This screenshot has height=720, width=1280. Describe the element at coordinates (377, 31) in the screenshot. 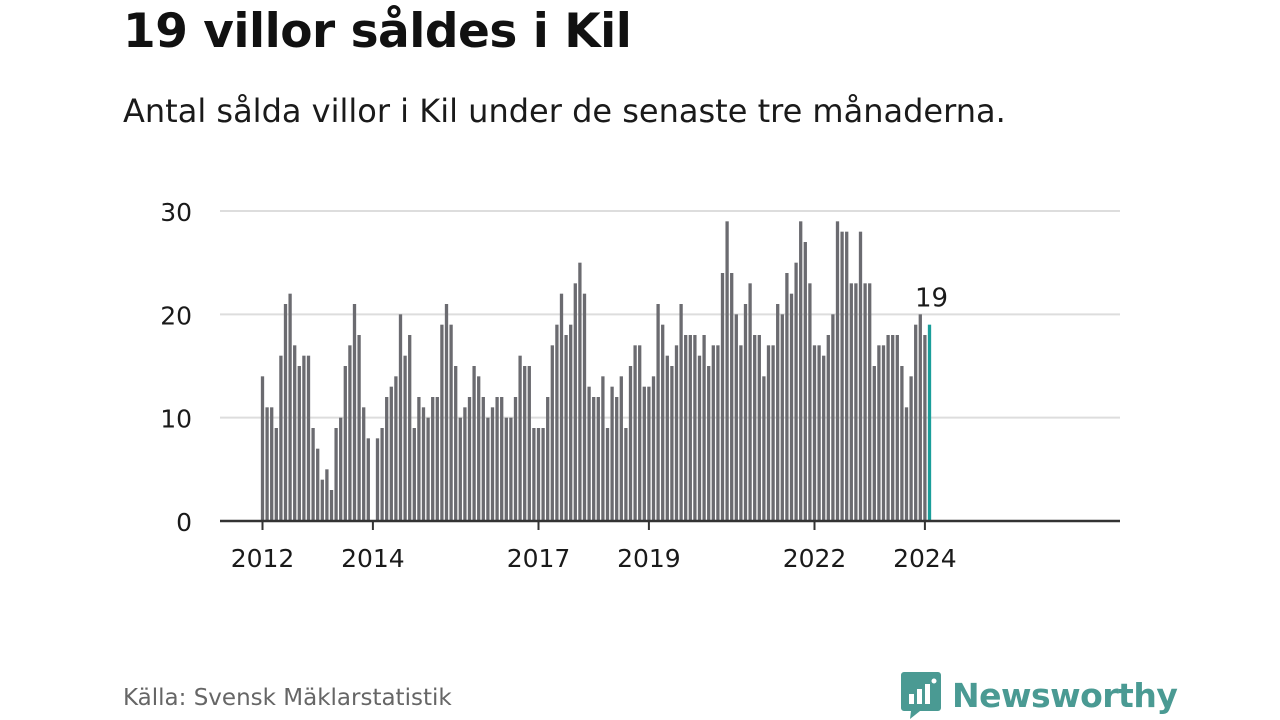

I see `chart-title: 19 villor såldes i Kil` at that location.